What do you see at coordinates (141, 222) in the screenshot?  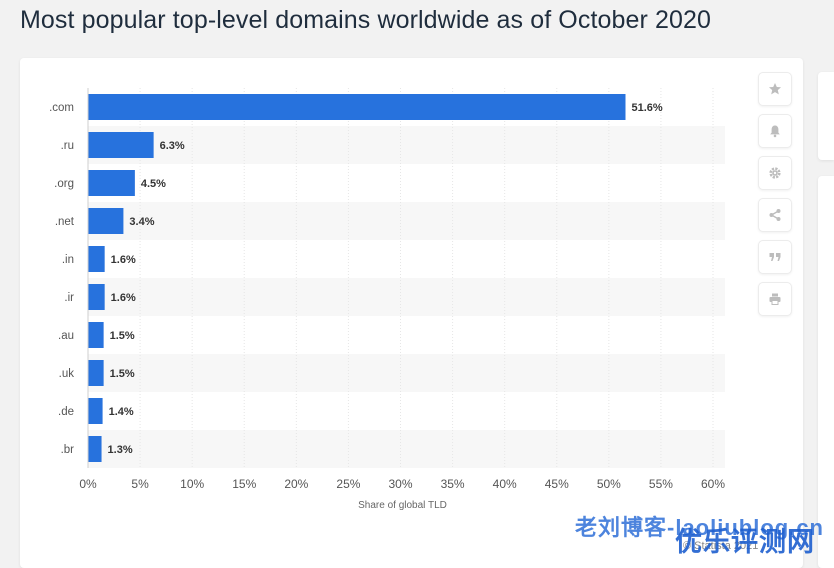 I see `value-label: 3.4%` at bounding box center [141, 222].